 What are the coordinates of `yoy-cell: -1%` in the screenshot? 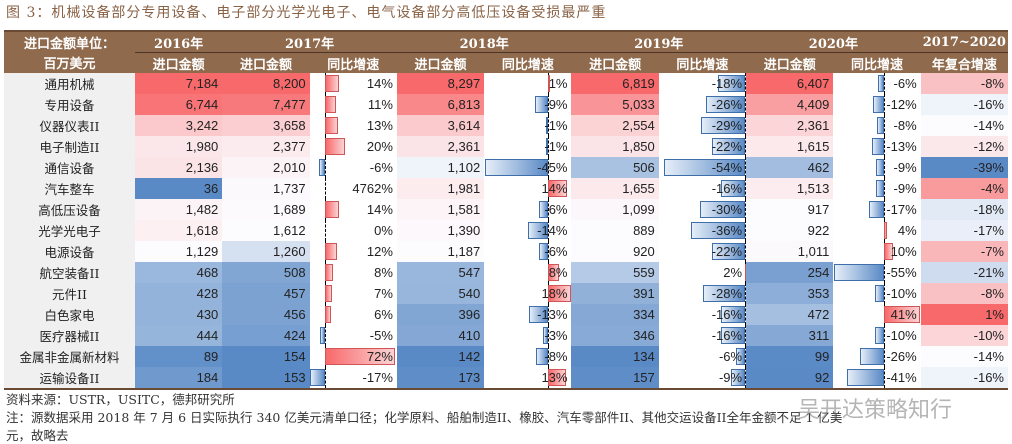 It's located at (528, 125).